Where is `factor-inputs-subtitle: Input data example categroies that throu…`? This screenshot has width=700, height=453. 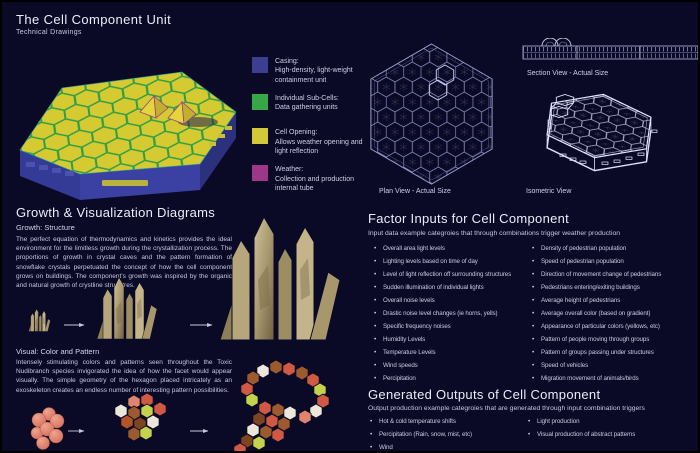
factor-inputs-subtitle: Input data example categroies that throu… is located at coordinates (494, 233).